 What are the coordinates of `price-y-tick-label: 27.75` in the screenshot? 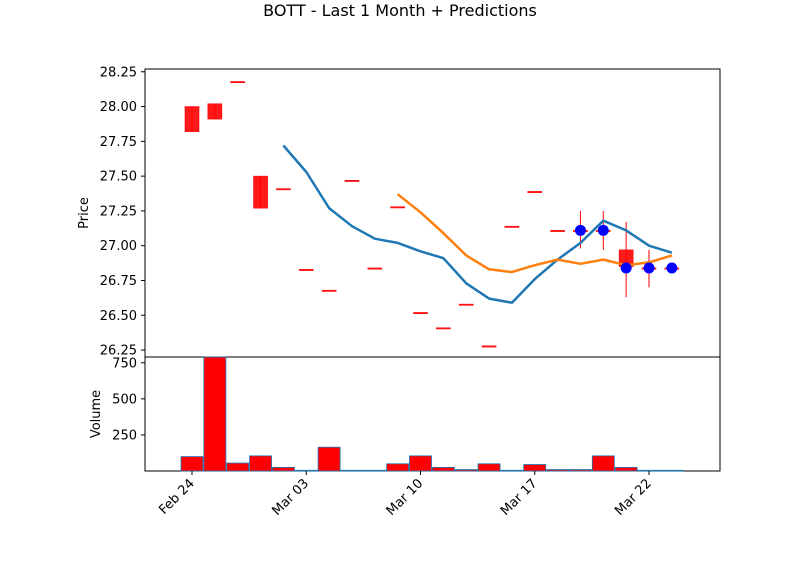 It's located at (118, 142).